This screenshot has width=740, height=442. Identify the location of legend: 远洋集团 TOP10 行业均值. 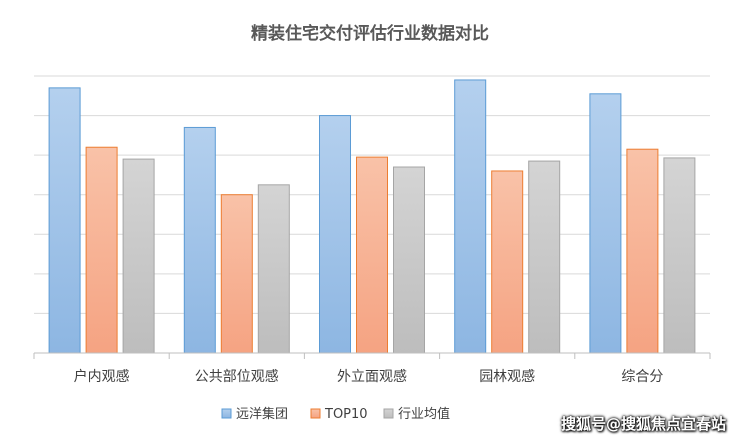
(335, 414).